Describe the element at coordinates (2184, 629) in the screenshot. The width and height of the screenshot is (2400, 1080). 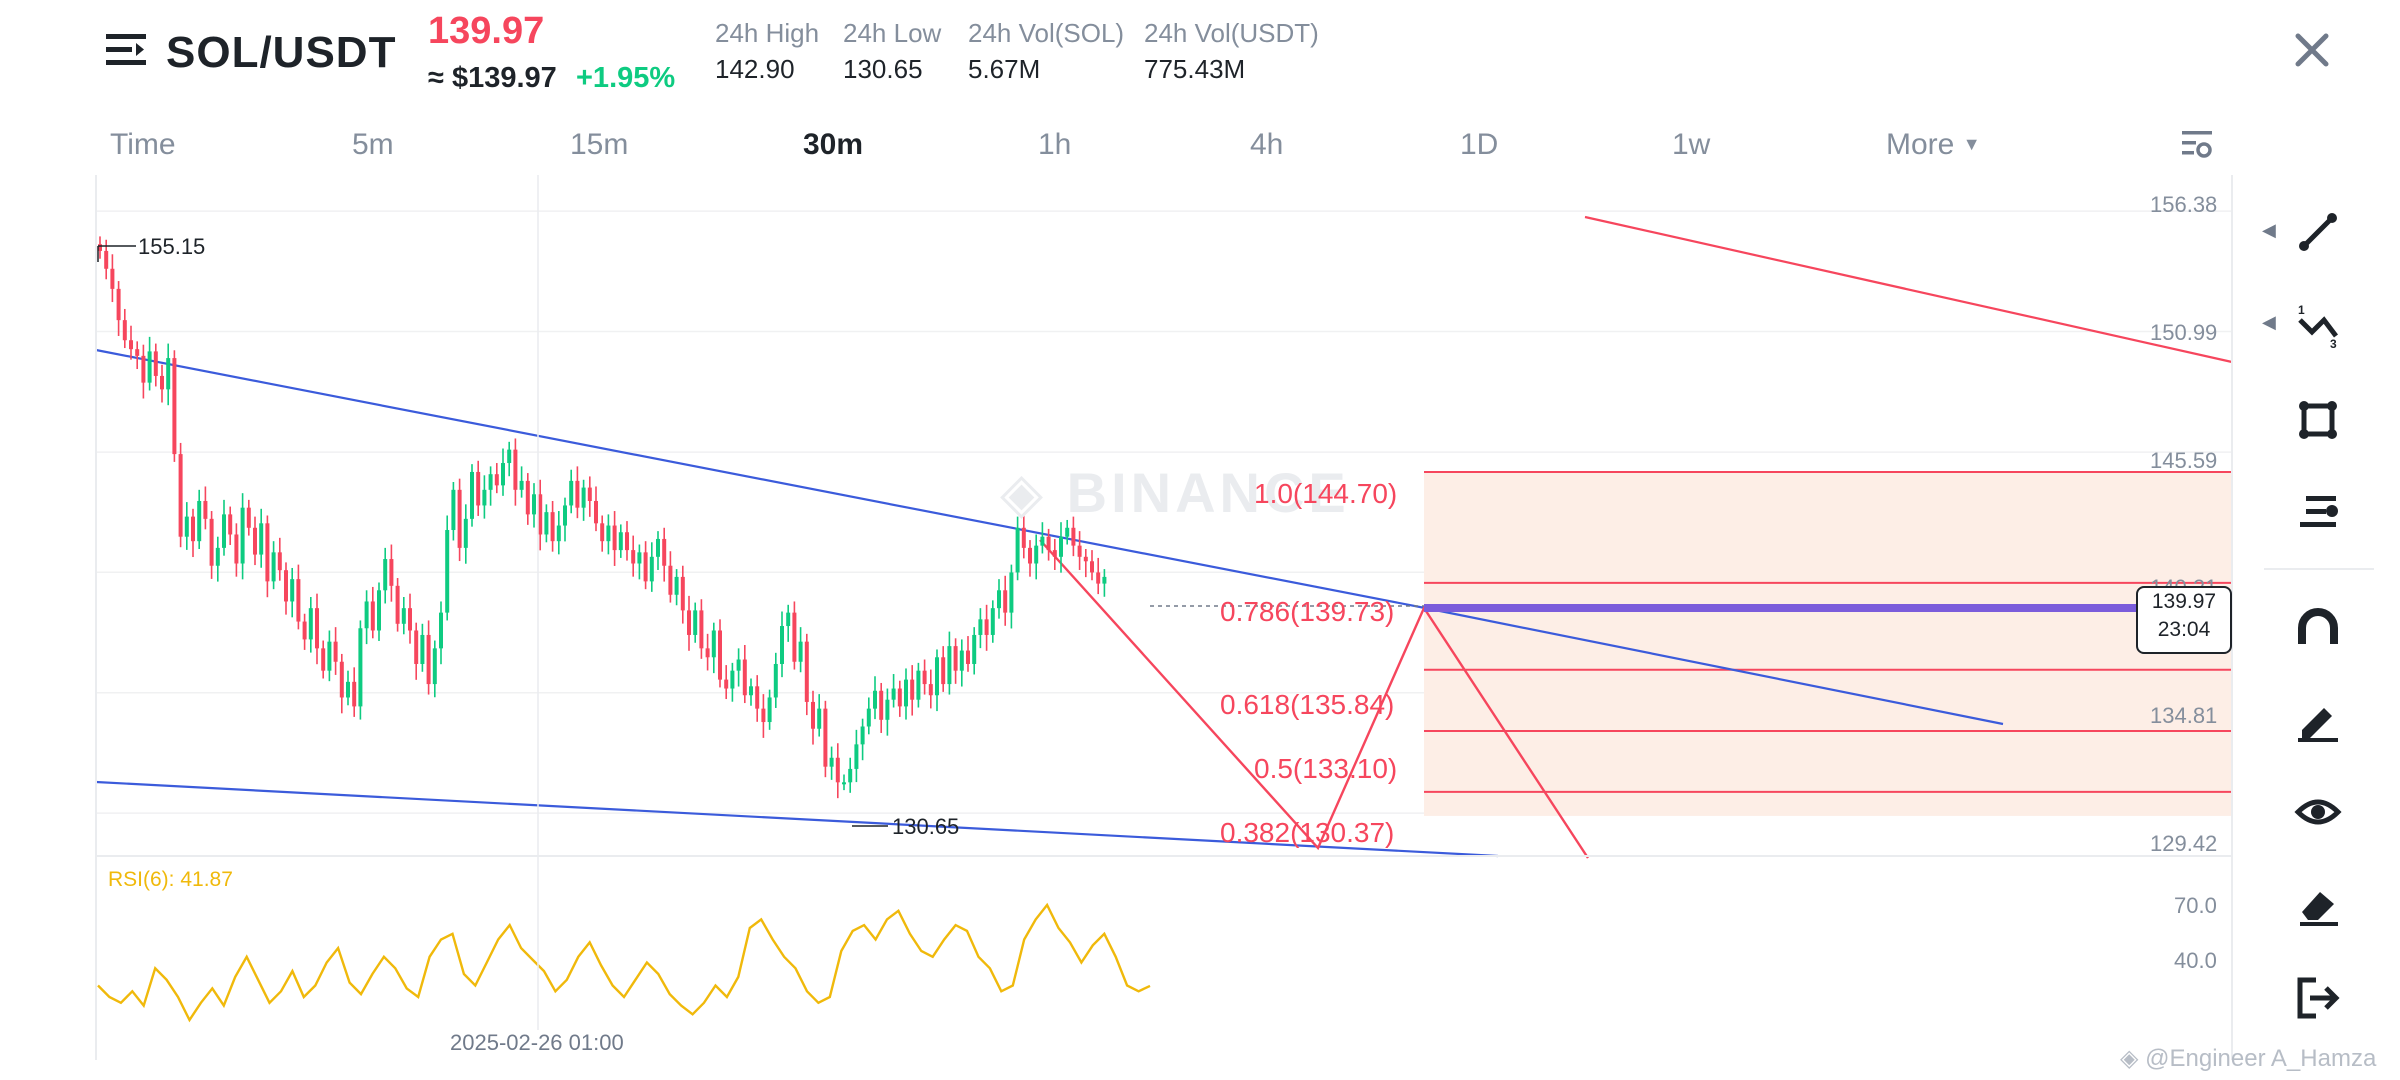
I see `candle-countdown: 23:04` at that location.